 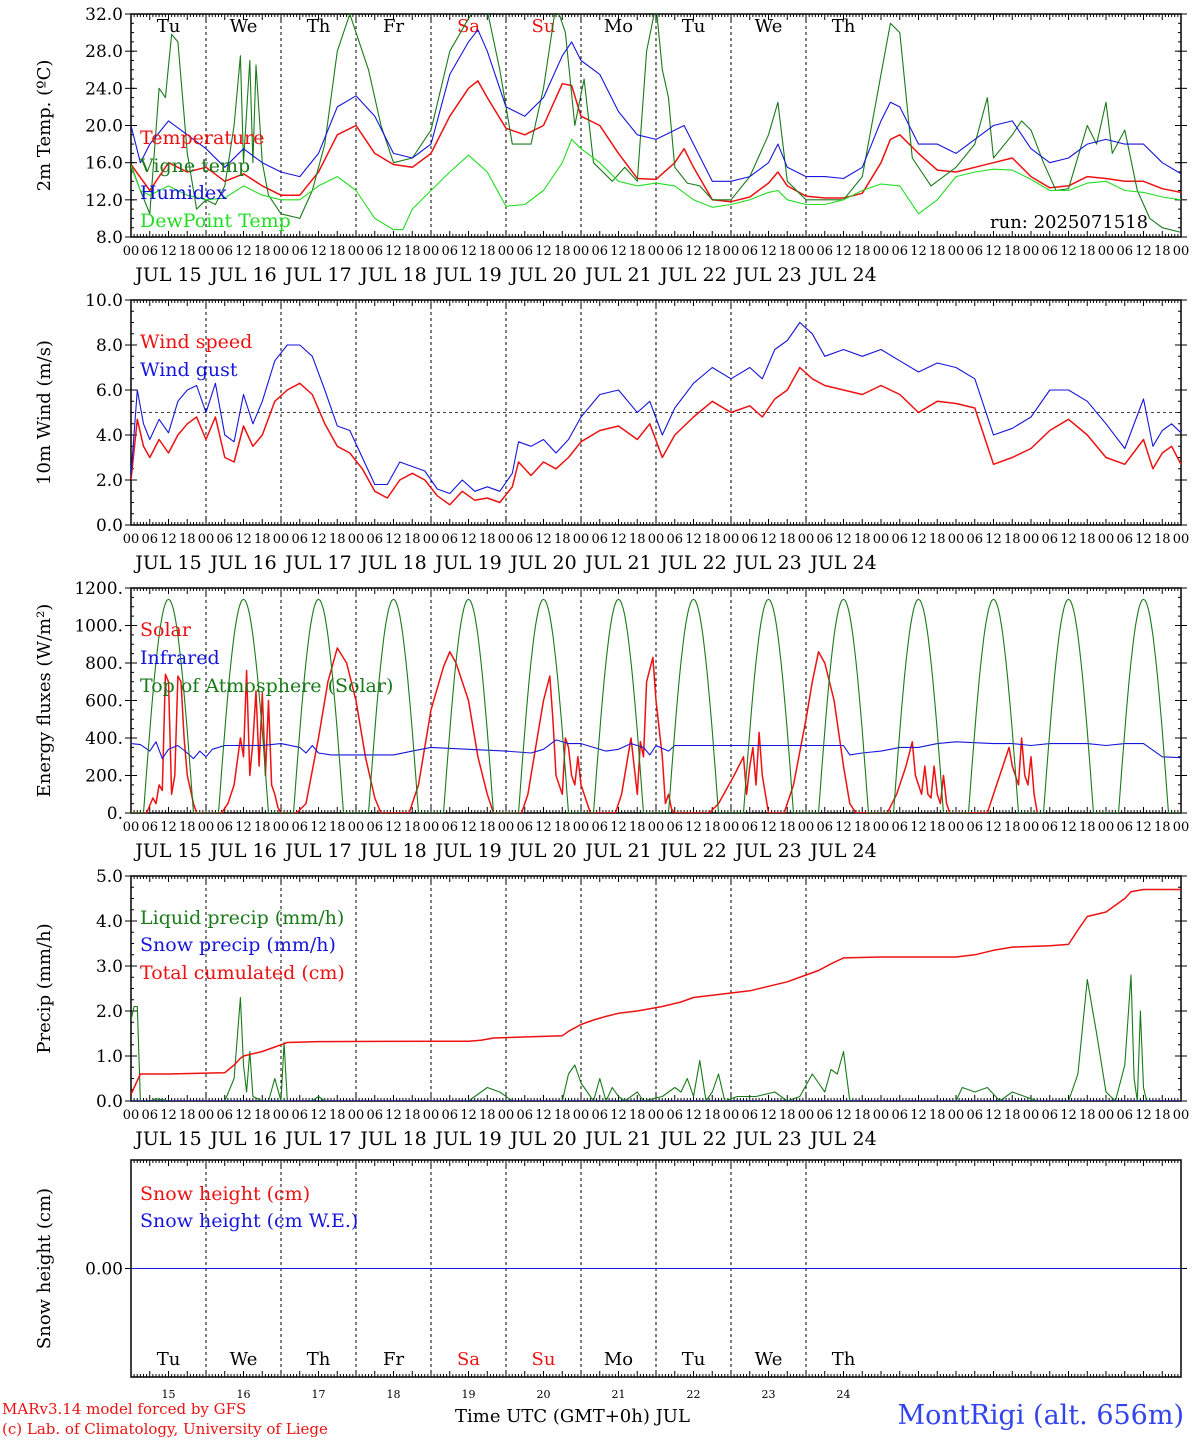 I want to click on y-tick-label: 16.0, so click(x=104, y=164).